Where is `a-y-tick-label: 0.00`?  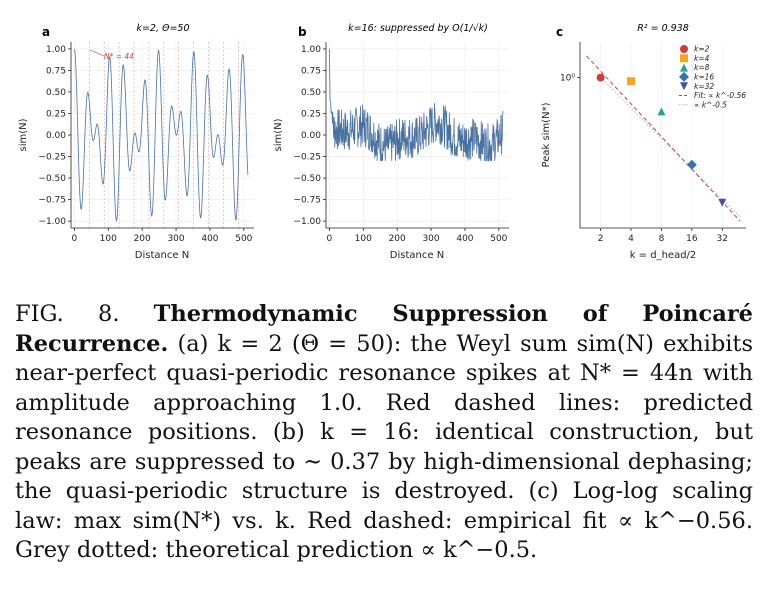 a-y-tick-label: 0.00 is located at coordinates (56, 136).